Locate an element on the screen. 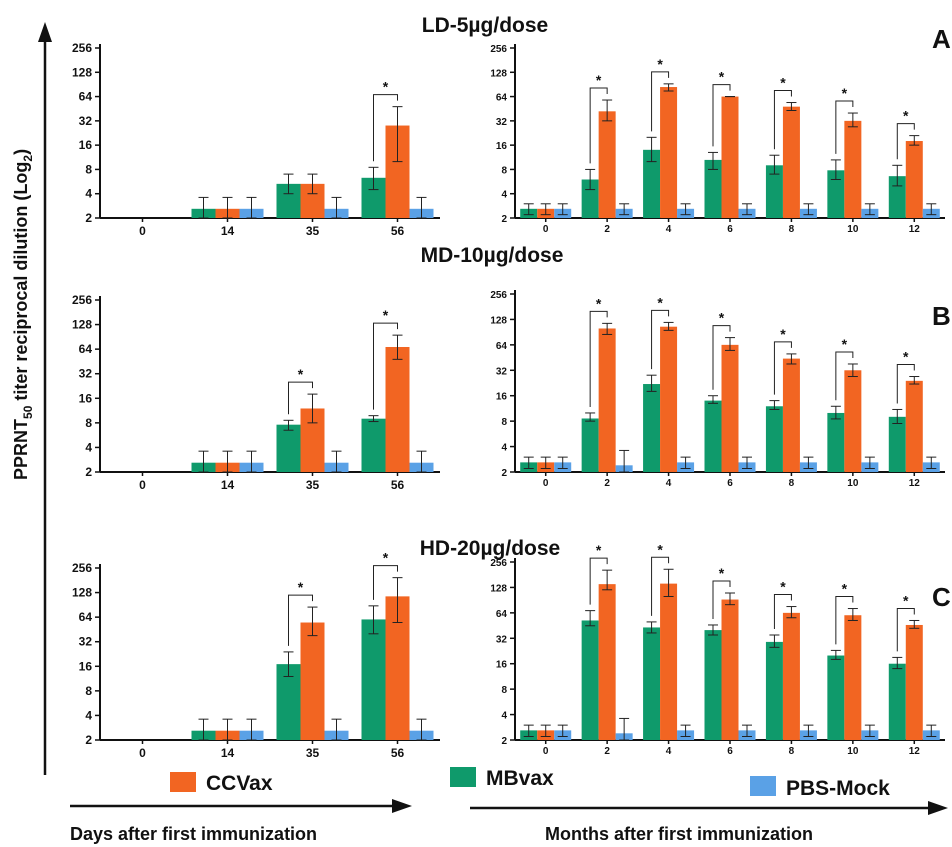 The width and height of the screenshot is (952, 847). legend-label-ccvax: CCVax is located at coordinates (239, 783).